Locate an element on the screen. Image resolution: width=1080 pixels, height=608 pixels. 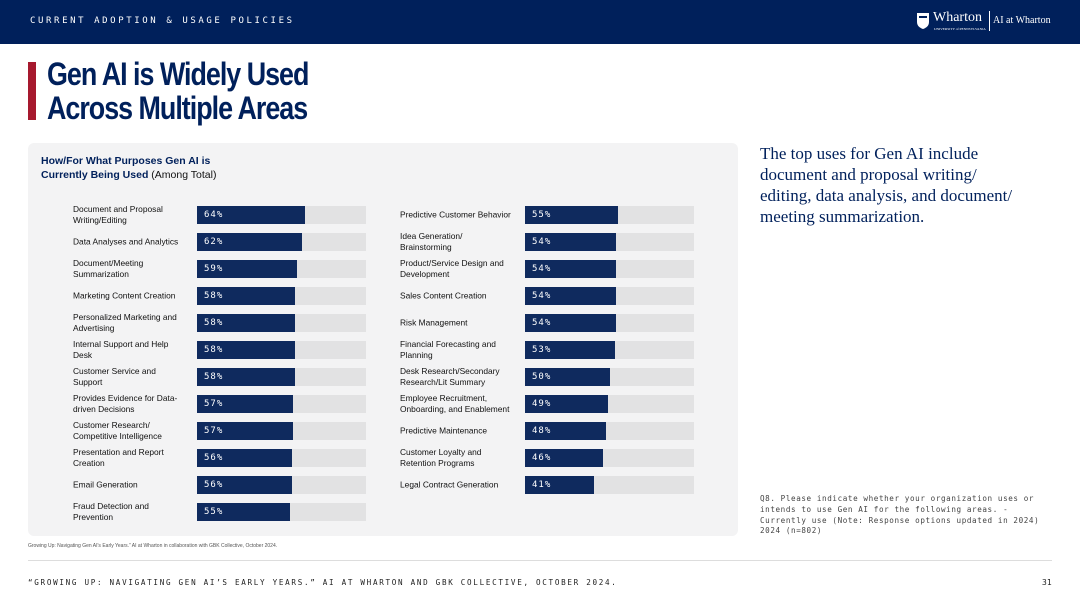
category-label: Legal Contract Generation is located at coordinates (449, 484).